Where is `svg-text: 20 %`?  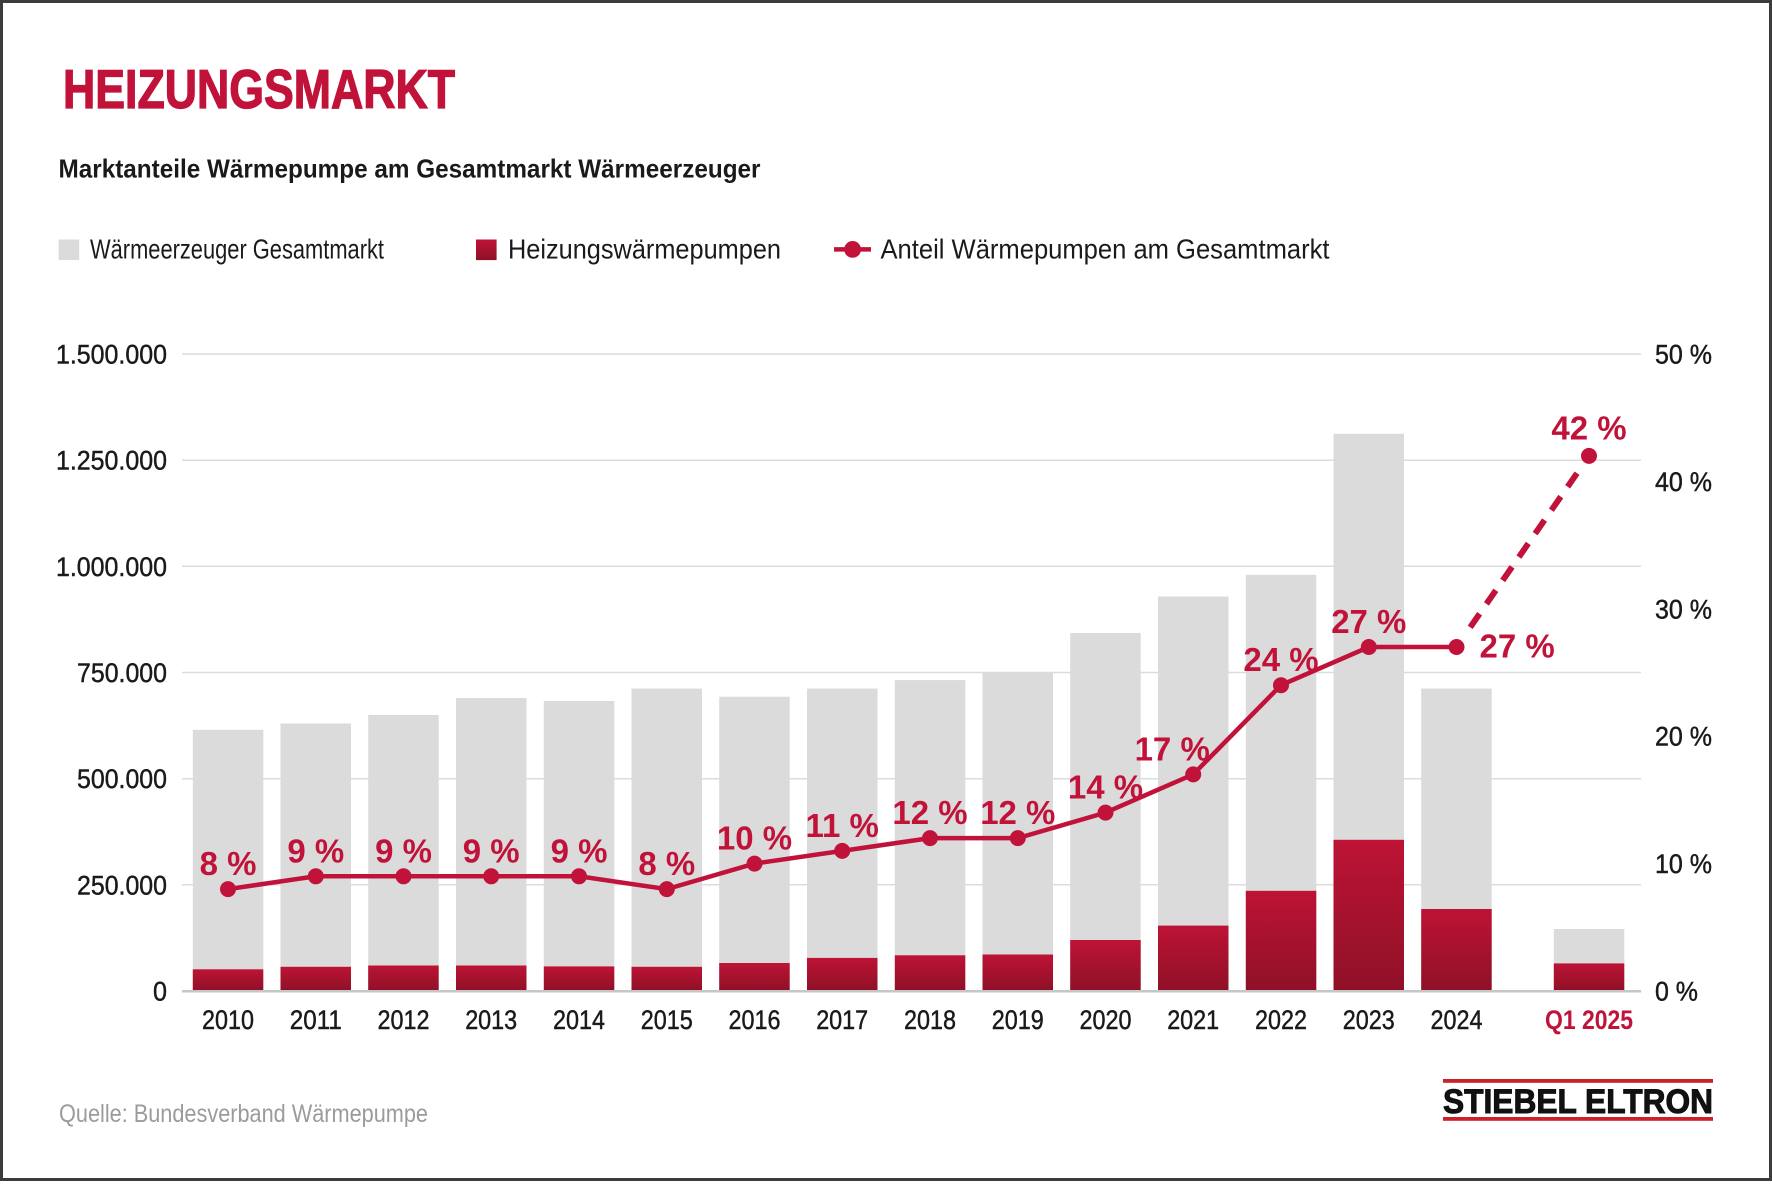 svg-text: 20 % is located at coordinates (1683, 737).